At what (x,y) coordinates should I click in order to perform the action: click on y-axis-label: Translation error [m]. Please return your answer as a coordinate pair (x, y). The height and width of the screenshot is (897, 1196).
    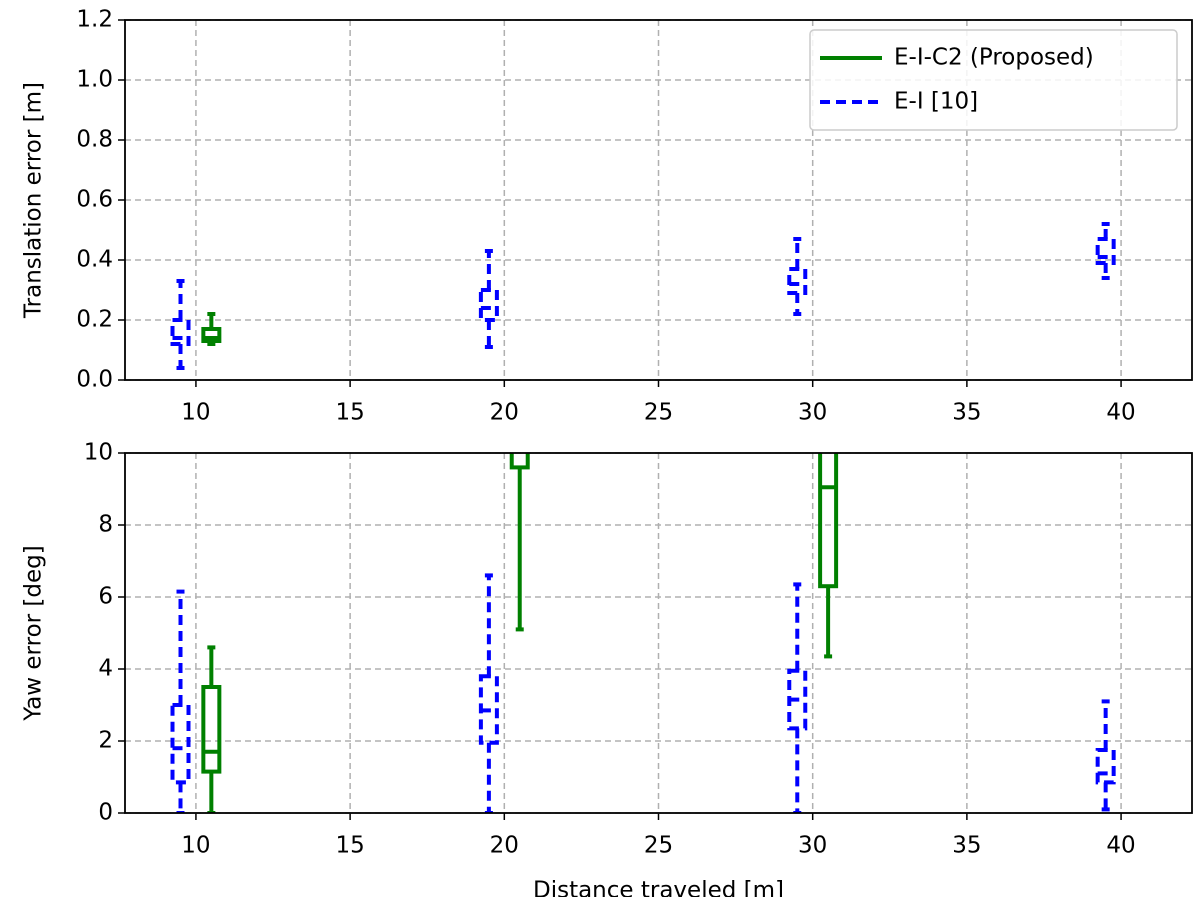
    Looking at the image, I should click on (34, 200).